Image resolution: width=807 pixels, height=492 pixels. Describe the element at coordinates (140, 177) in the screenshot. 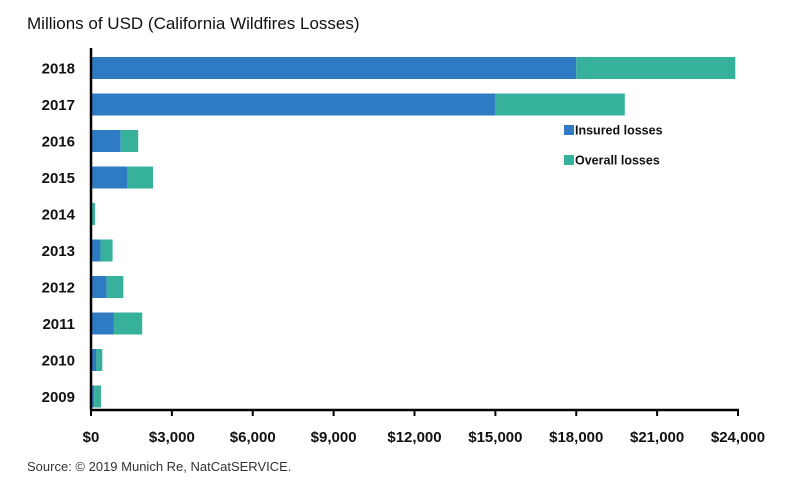

I see `bar-overall-2015` at that location.